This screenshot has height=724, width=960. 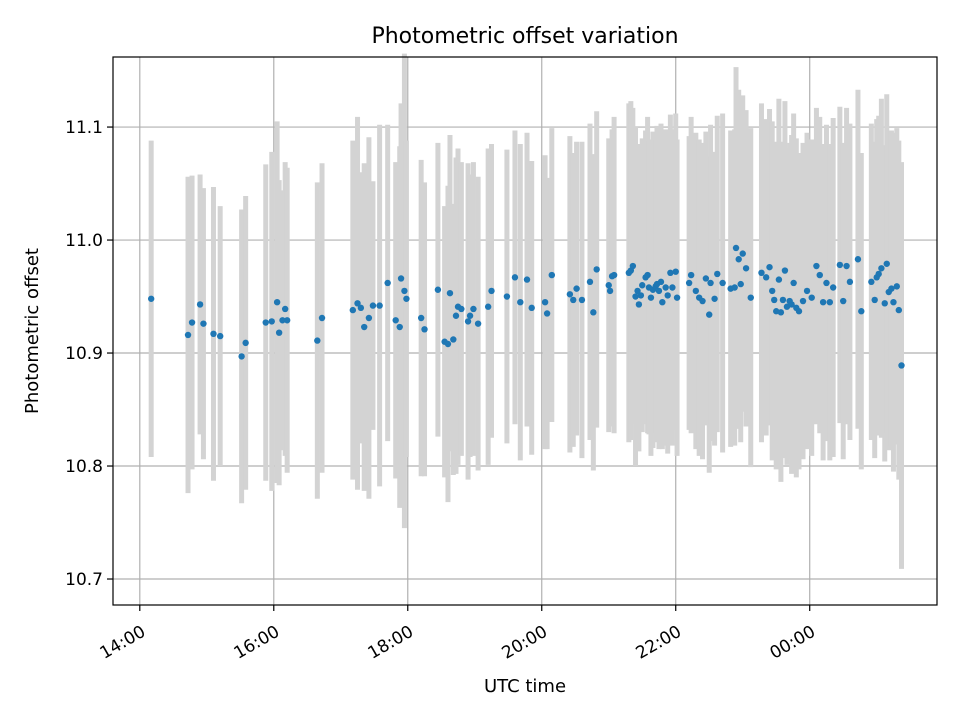 What do you see at coordinates (84, 241) in the screenshot?
I see `y-tick-label: 11.0` at bounding box center [84, 241].